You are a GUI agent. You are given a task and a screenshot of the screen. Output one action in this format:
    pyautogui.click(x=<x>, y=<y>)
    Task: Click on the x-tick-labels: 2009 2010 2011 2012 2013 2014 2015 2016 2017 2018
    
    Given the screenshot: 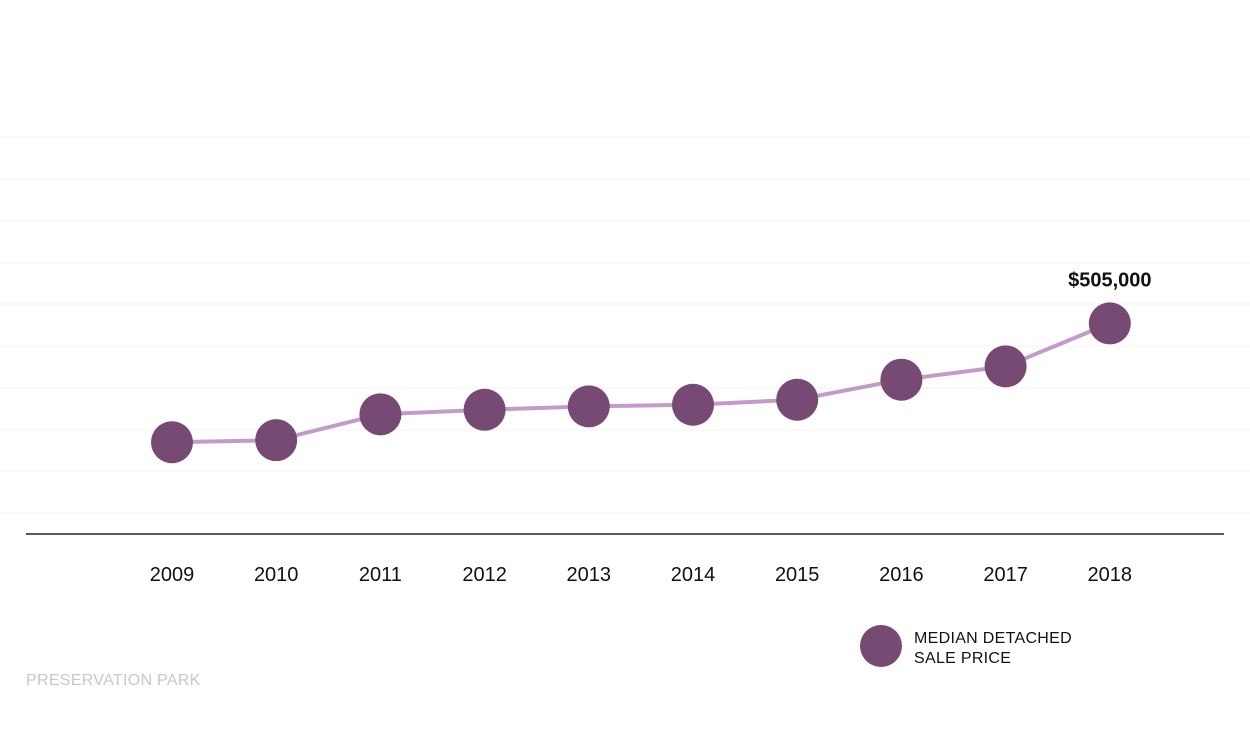 What is the action you would take?
    pyautogui.click(x=641, y=575)
    